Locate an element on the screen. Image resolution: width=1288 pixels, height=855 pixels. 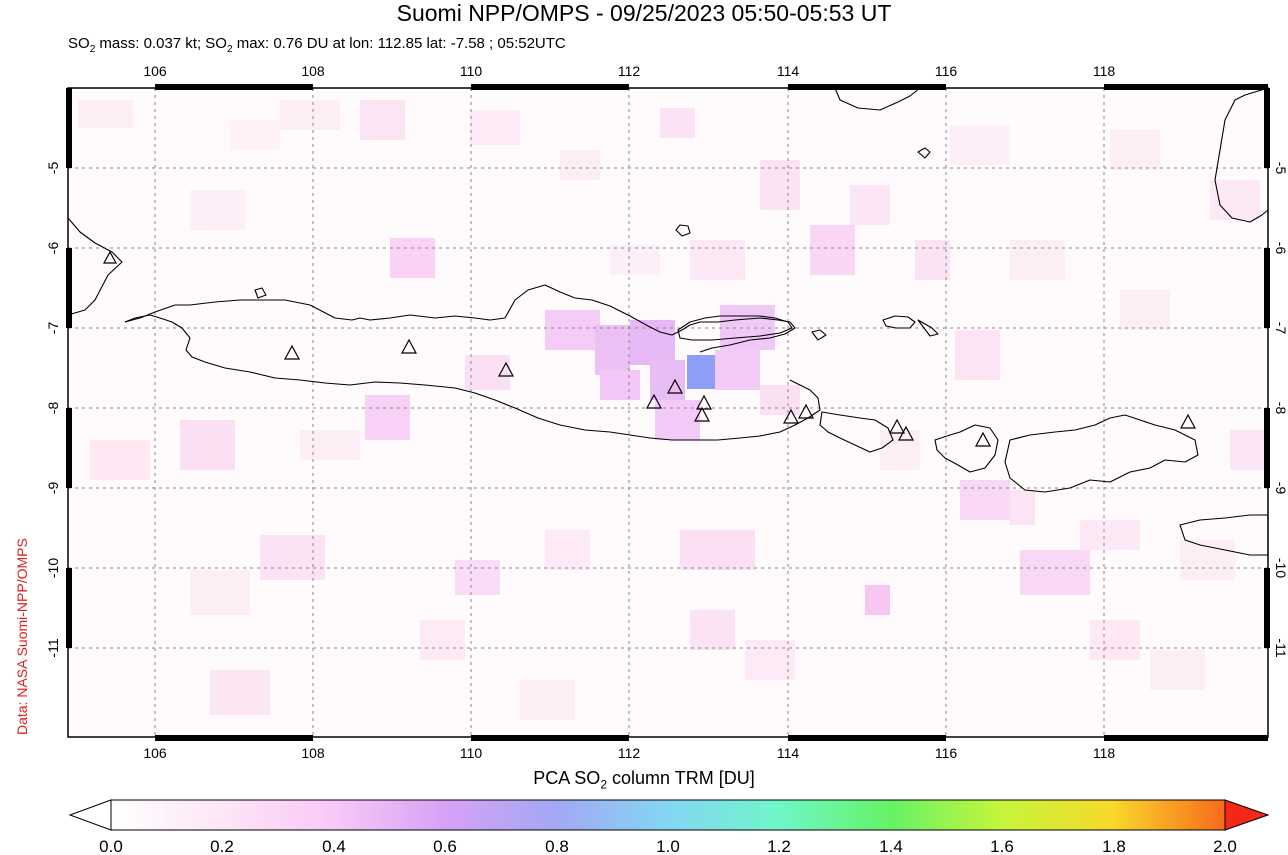
colorbar is located at coordinates (669, 815).